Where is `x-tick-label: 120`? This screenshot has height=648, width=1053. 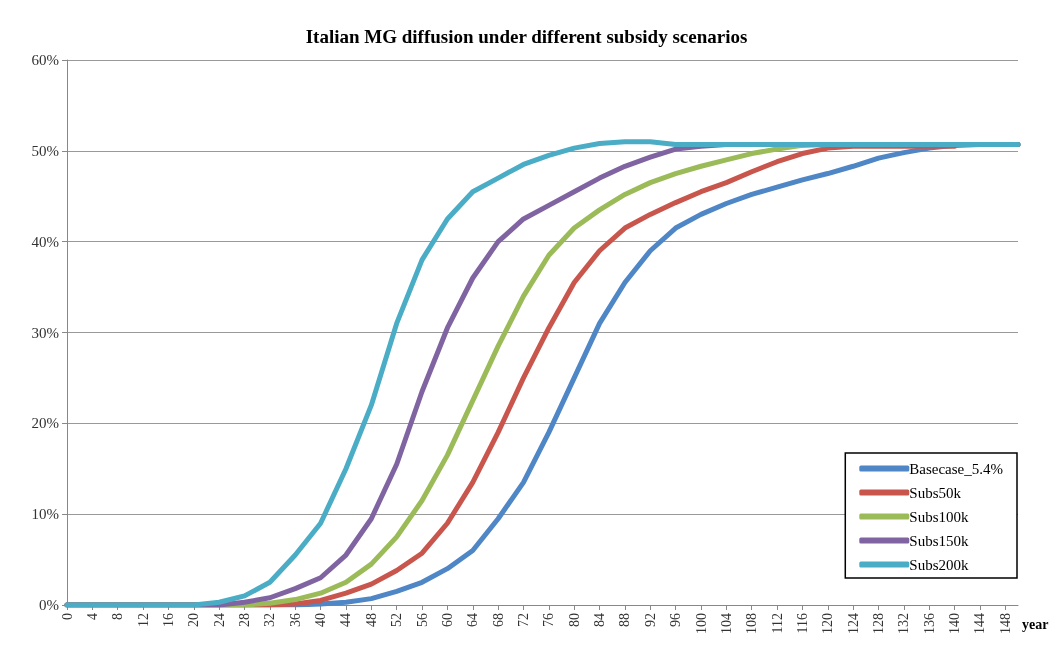
x-tick-label: 120 is located at coordinates (828, 623).